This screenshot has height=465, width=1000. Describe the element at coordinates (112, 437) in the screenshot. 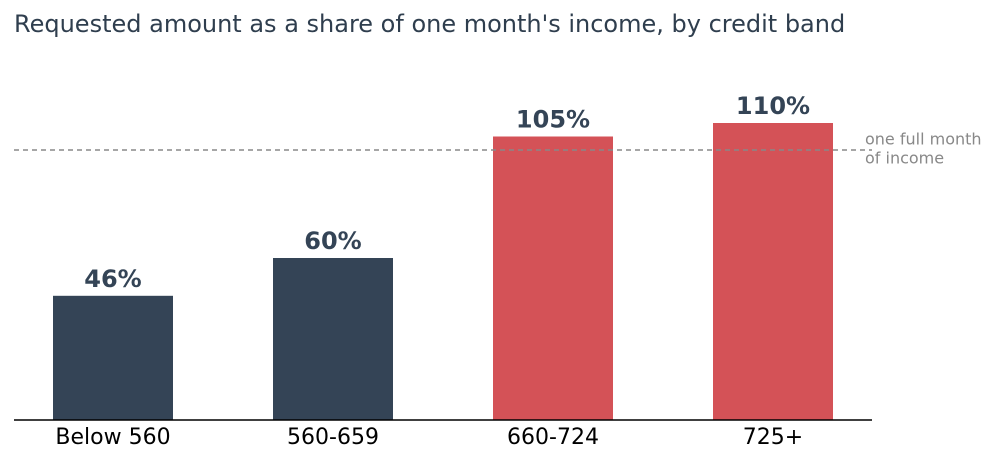

I see `x-tick-label: Below 560` at that location.